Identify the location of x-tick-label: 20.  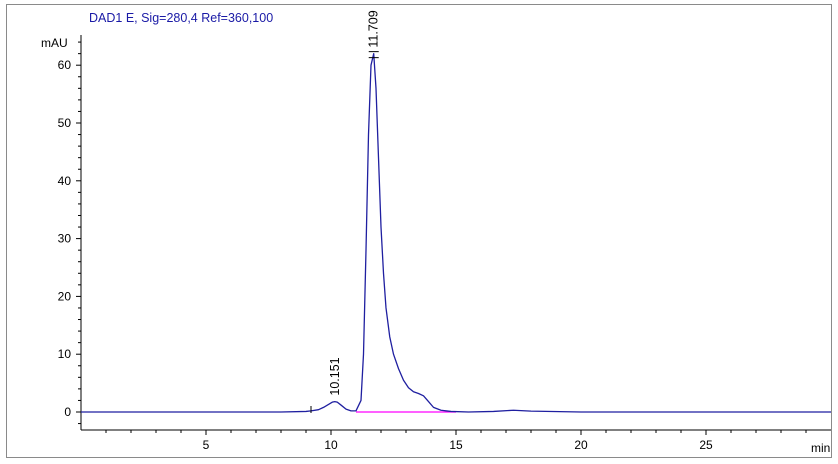
(581, 445).